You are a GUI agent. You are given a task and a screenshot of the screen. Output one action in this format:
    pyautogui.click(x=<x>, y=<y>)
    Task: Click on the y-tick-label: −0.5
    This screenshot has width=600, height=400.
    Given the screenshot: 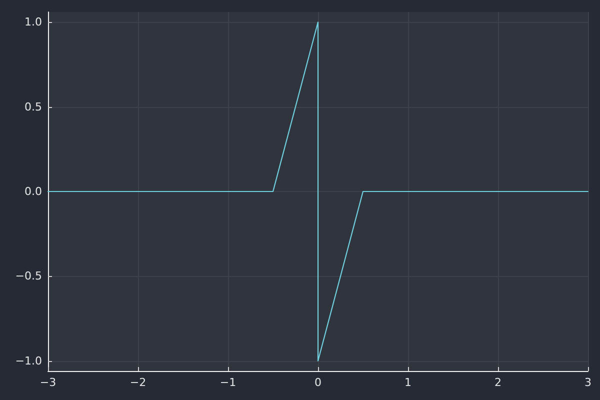 What is the action you would take?
    pyautogui.click(x=28, y=276)
    